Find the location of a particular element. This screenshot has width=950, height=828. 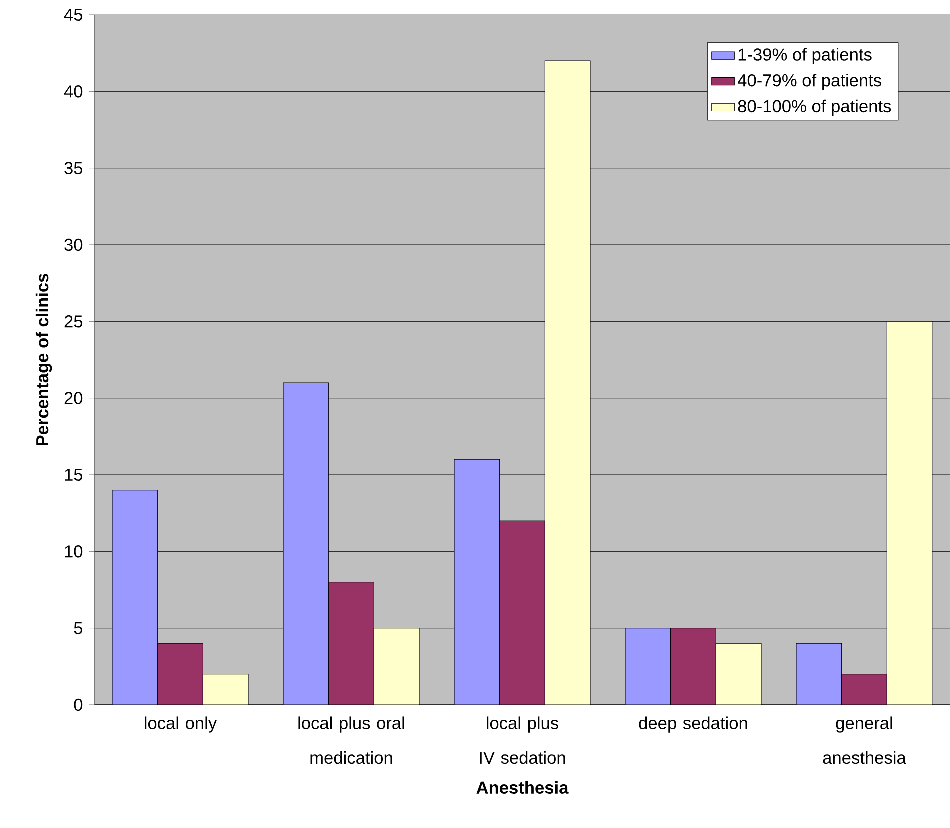

x-tick-label: local plus oral medication is located at coordinates (351, 740).